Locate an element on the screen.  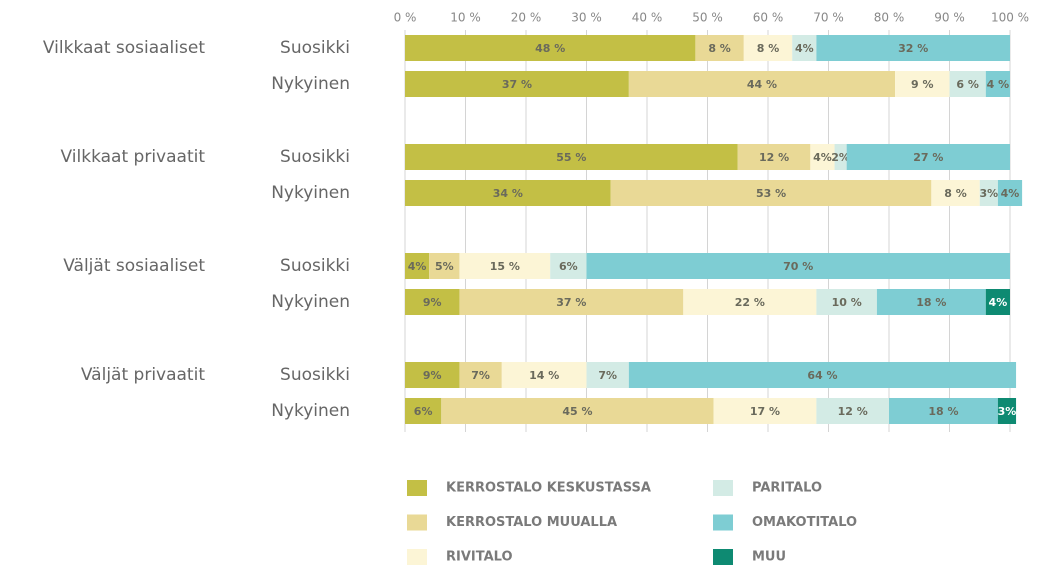
legend-label: KERROSTALO KESKUSTASSA is located at coordinates (548, 488).